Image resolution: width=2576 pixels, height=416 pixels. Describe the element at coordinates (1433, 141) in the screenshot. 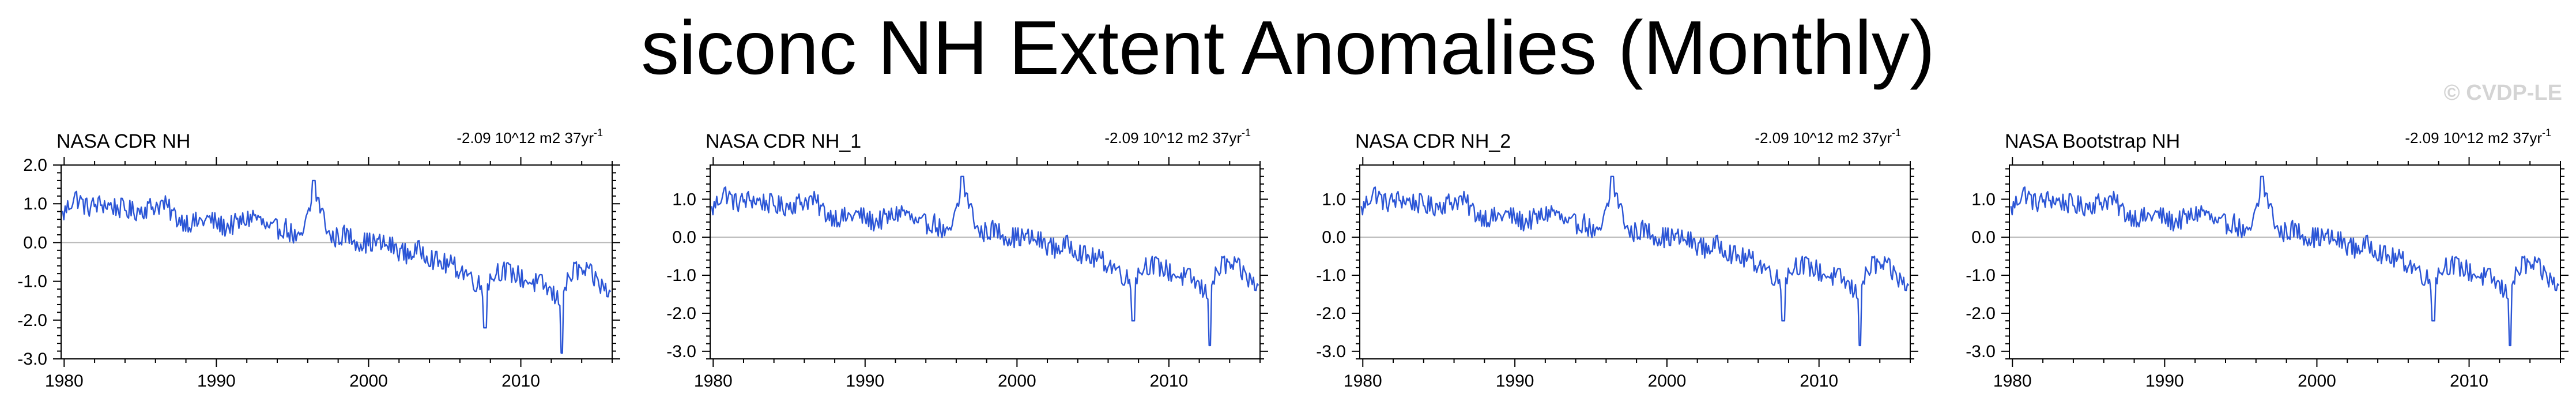

I see `panel-title: NASA CDR NH_2` at that location.